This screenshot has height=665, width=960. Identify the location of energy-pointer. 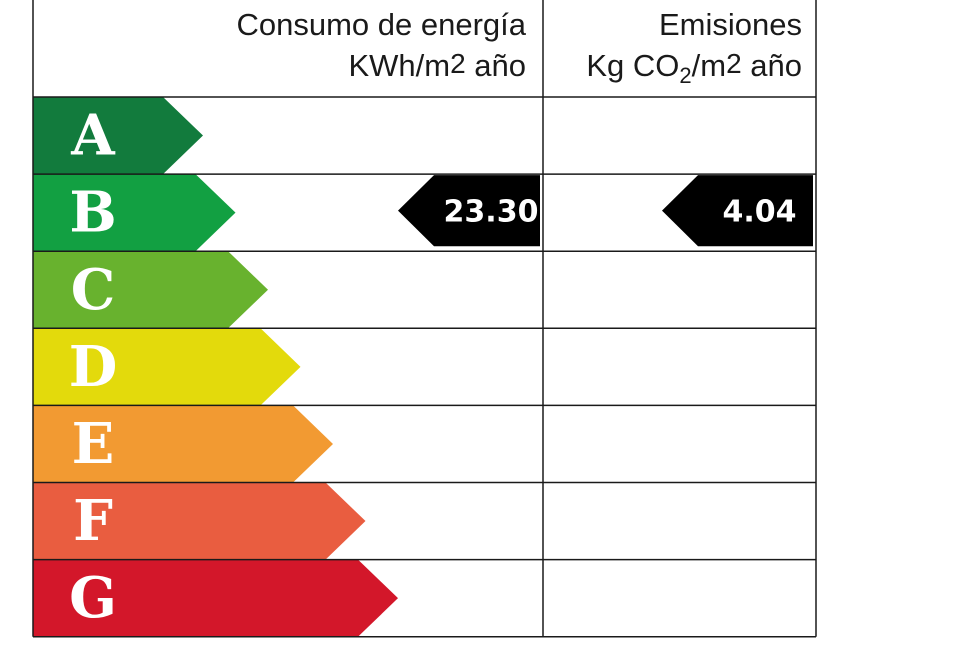
(469, 211).